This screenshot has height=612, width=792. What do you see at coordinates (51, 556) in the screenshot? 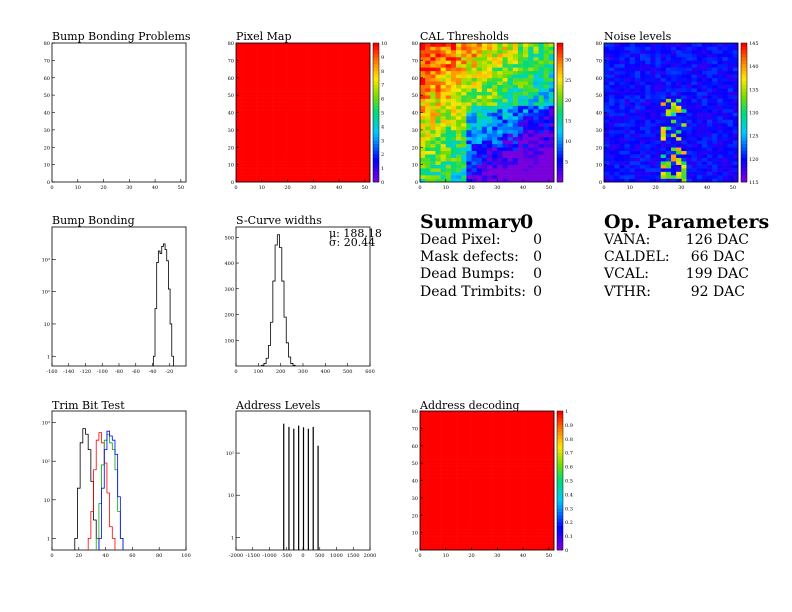
I see `trim_bit-xtick-label: 0` at bounding box center [51, 556].